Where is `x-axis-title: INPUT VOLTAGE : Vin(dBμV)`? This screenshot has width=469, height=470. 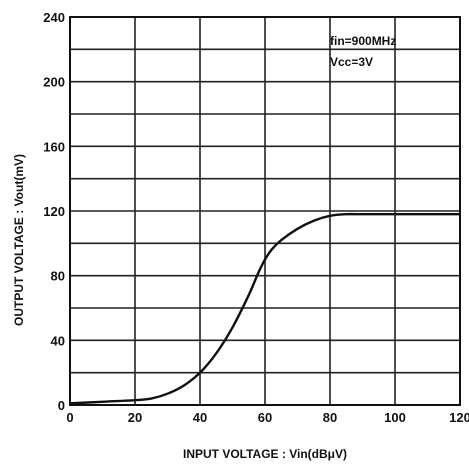 x-axis-title: INPUT VOLTAGE : Vin(dBμV) is located at coordinates (265, 454).